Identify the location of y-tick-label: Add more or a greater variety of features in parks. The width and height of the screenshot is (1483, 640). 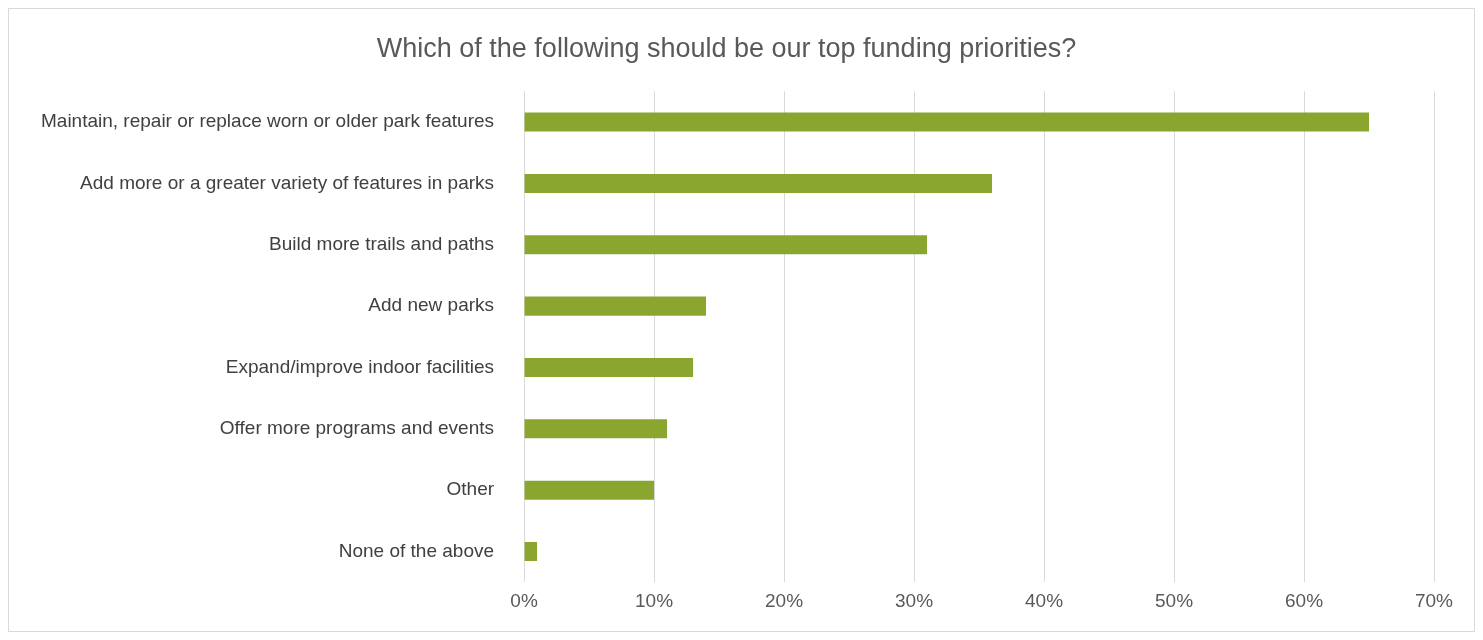
(287, 182).